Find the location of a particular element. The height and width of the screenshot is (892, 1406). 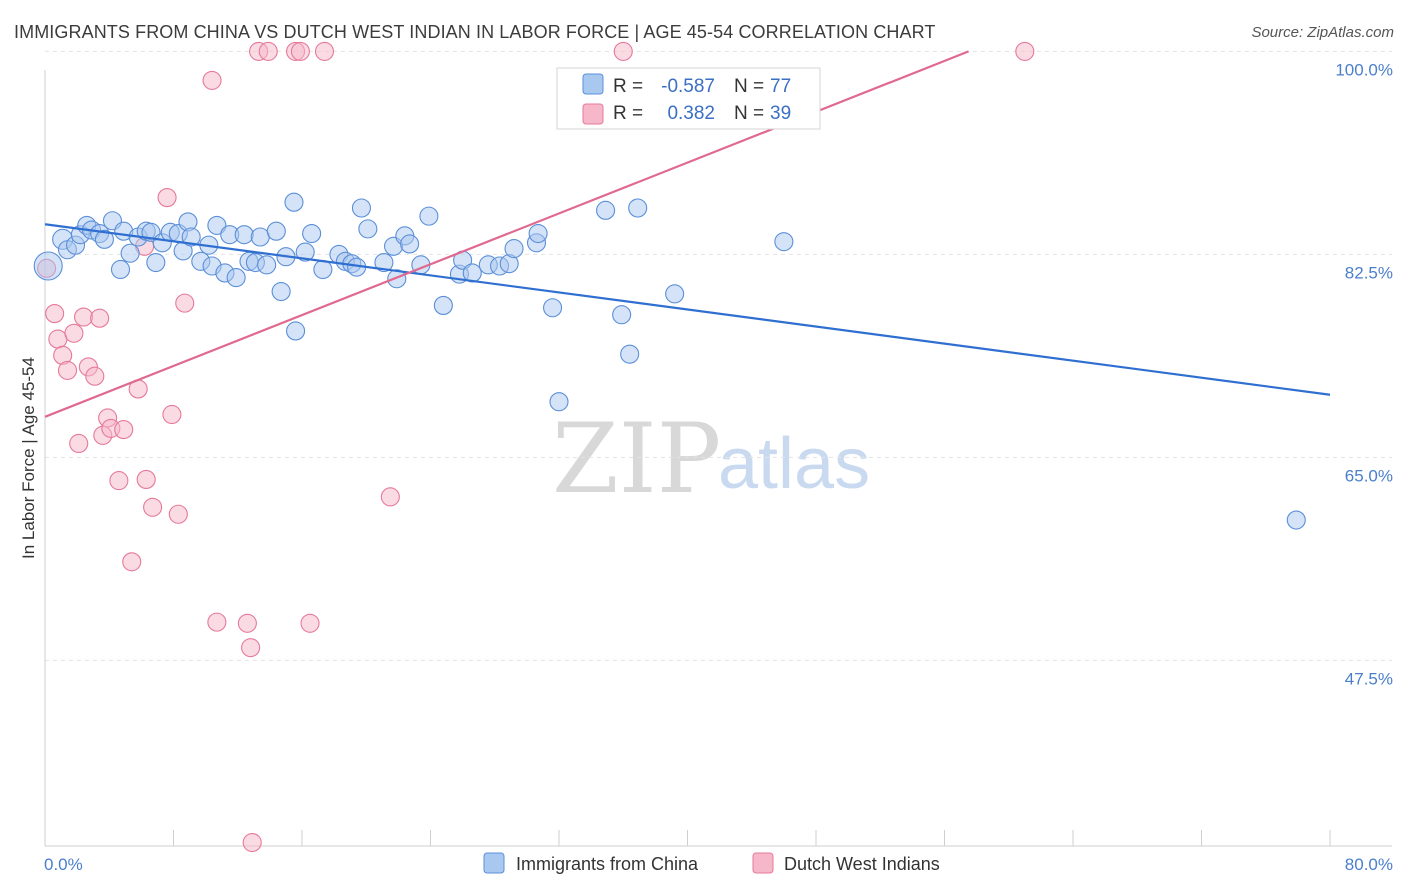

bottom-legend: Immigrants from China Dutch West Indians is located at coordinates (711, 863).